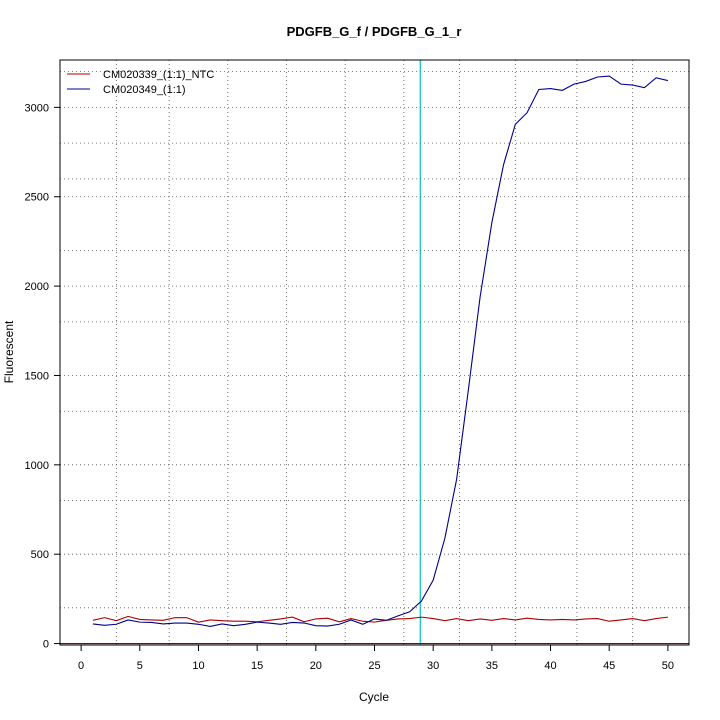  Describe the element at coordinates (550, 666) in the screenshot. I see `x-tick-label: 40` at that location.